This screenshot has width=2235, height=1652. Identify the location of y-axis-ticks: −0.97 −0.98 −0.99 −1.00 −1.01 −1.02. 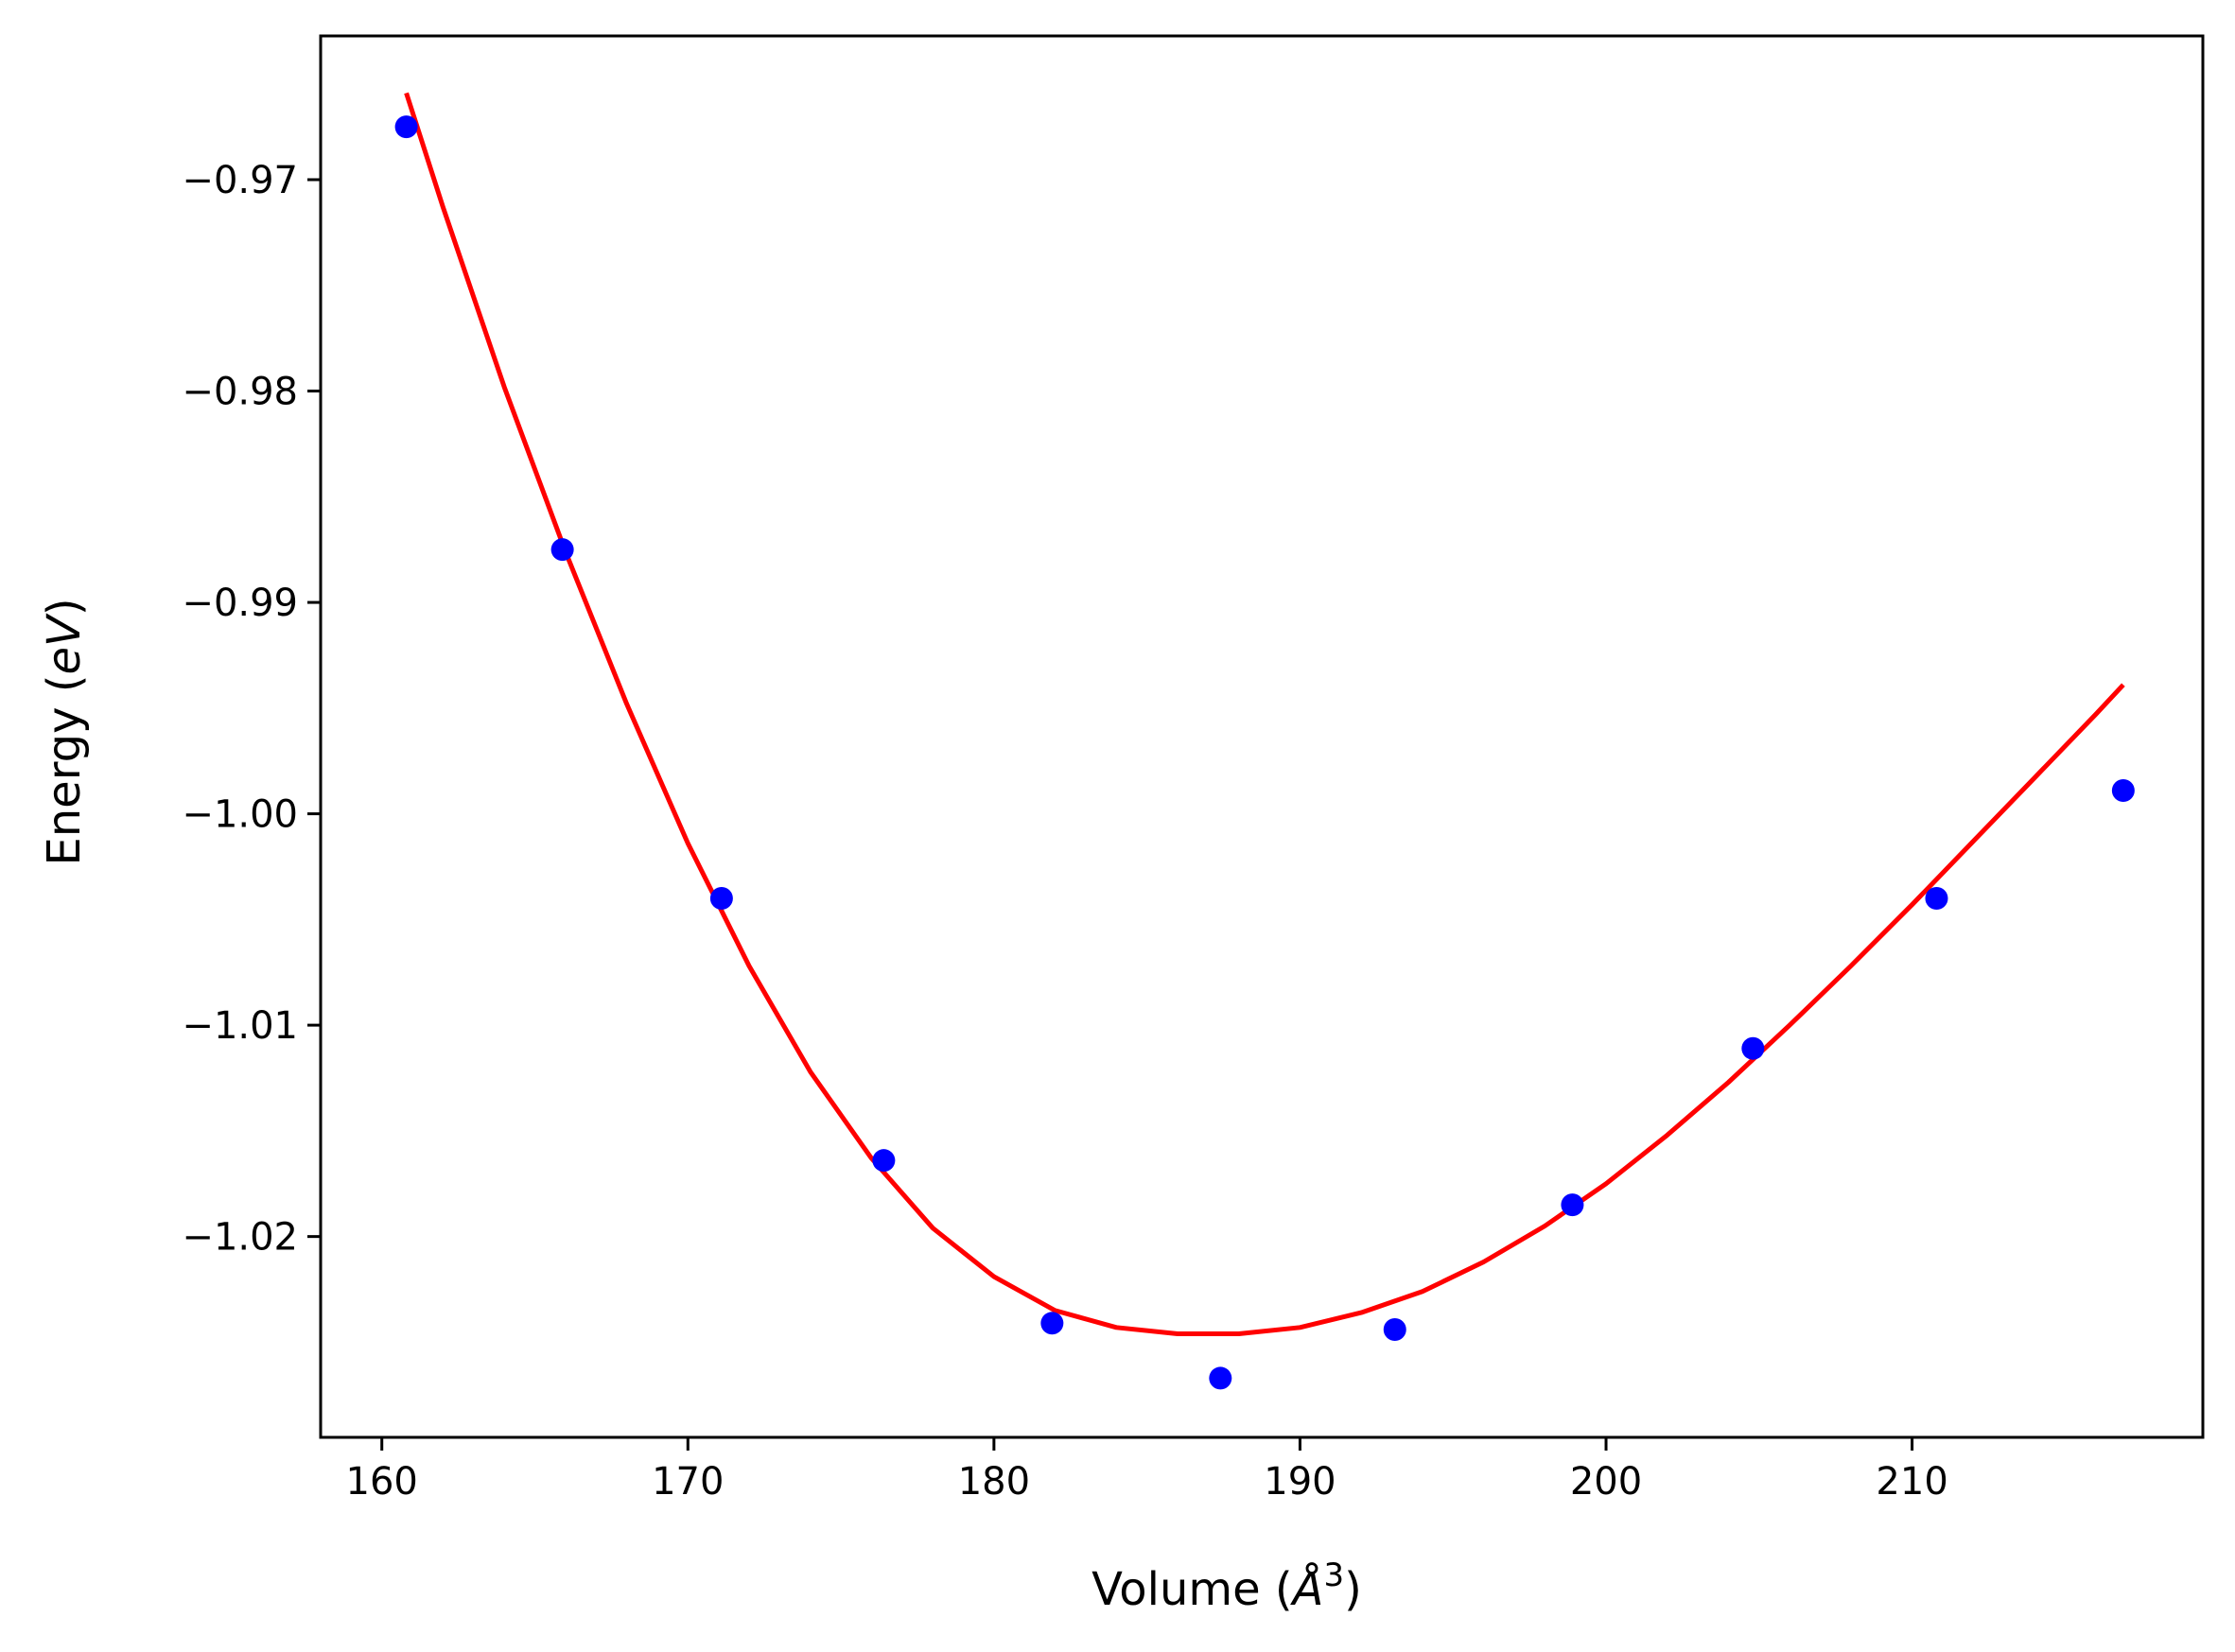
(251, 709).